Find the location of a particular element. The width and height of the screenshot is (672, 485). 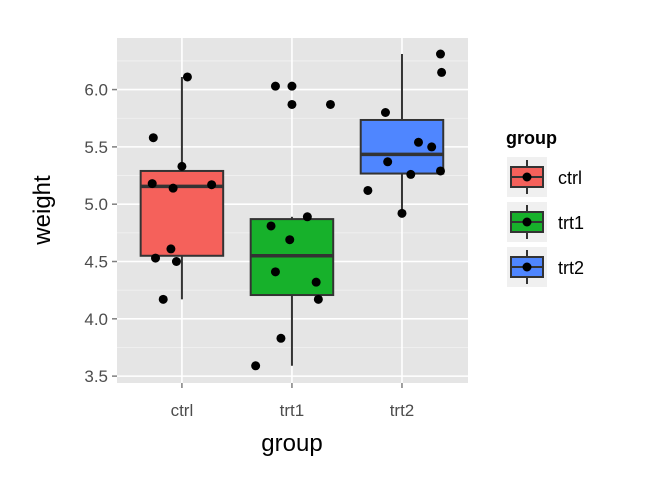

legend: group ctrl trt1 trt2 is located at coordinates (545, 207).